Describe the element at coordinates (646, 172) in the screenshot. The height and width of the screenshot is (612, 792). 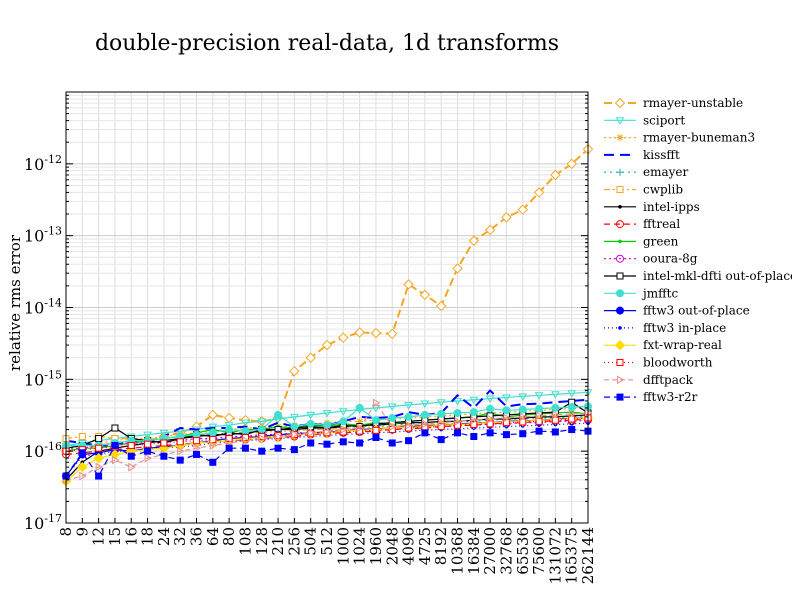
I see `legend-item: emayer` at that location.